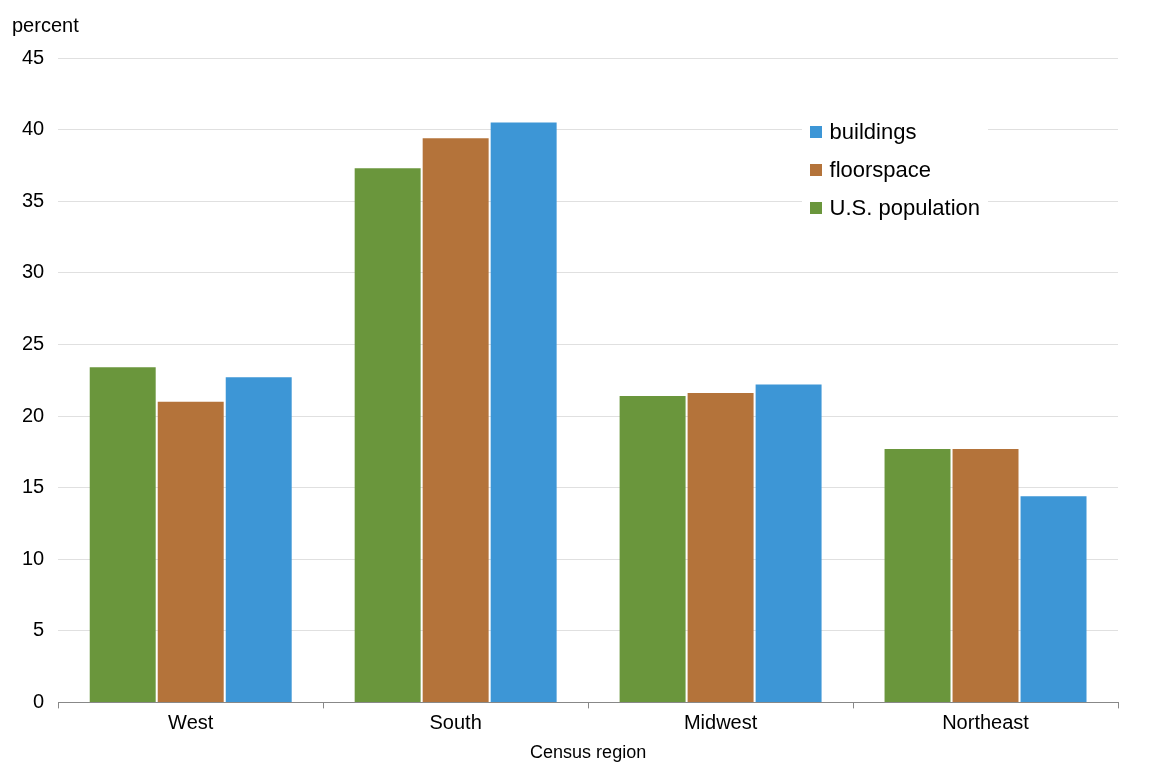 The image size is (1153, 771). Describe the element at coordinates (191, 721) in the screenshot. I see `x-tick-label: West` at that location.